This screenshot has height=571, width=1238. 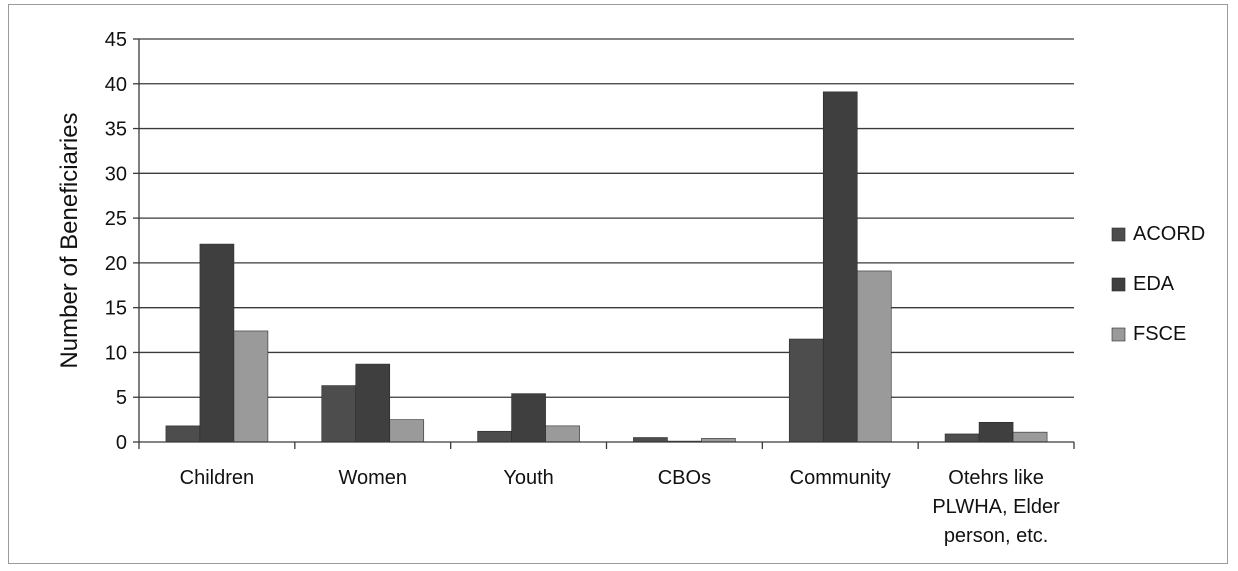 I want to click on y-tick-label: 30, so click(x=116, y=174).